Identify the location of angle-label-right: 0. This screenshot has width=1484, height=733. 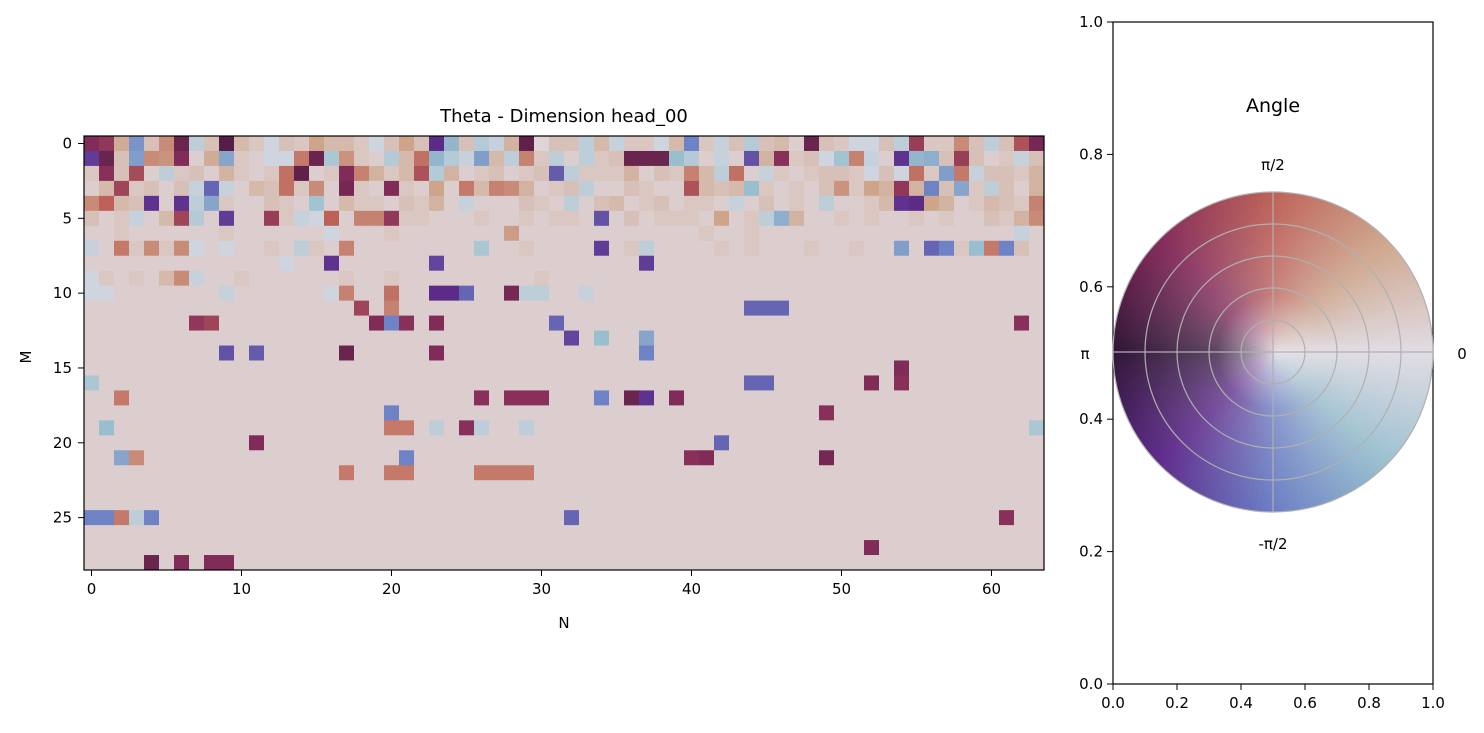
(1462, 354).